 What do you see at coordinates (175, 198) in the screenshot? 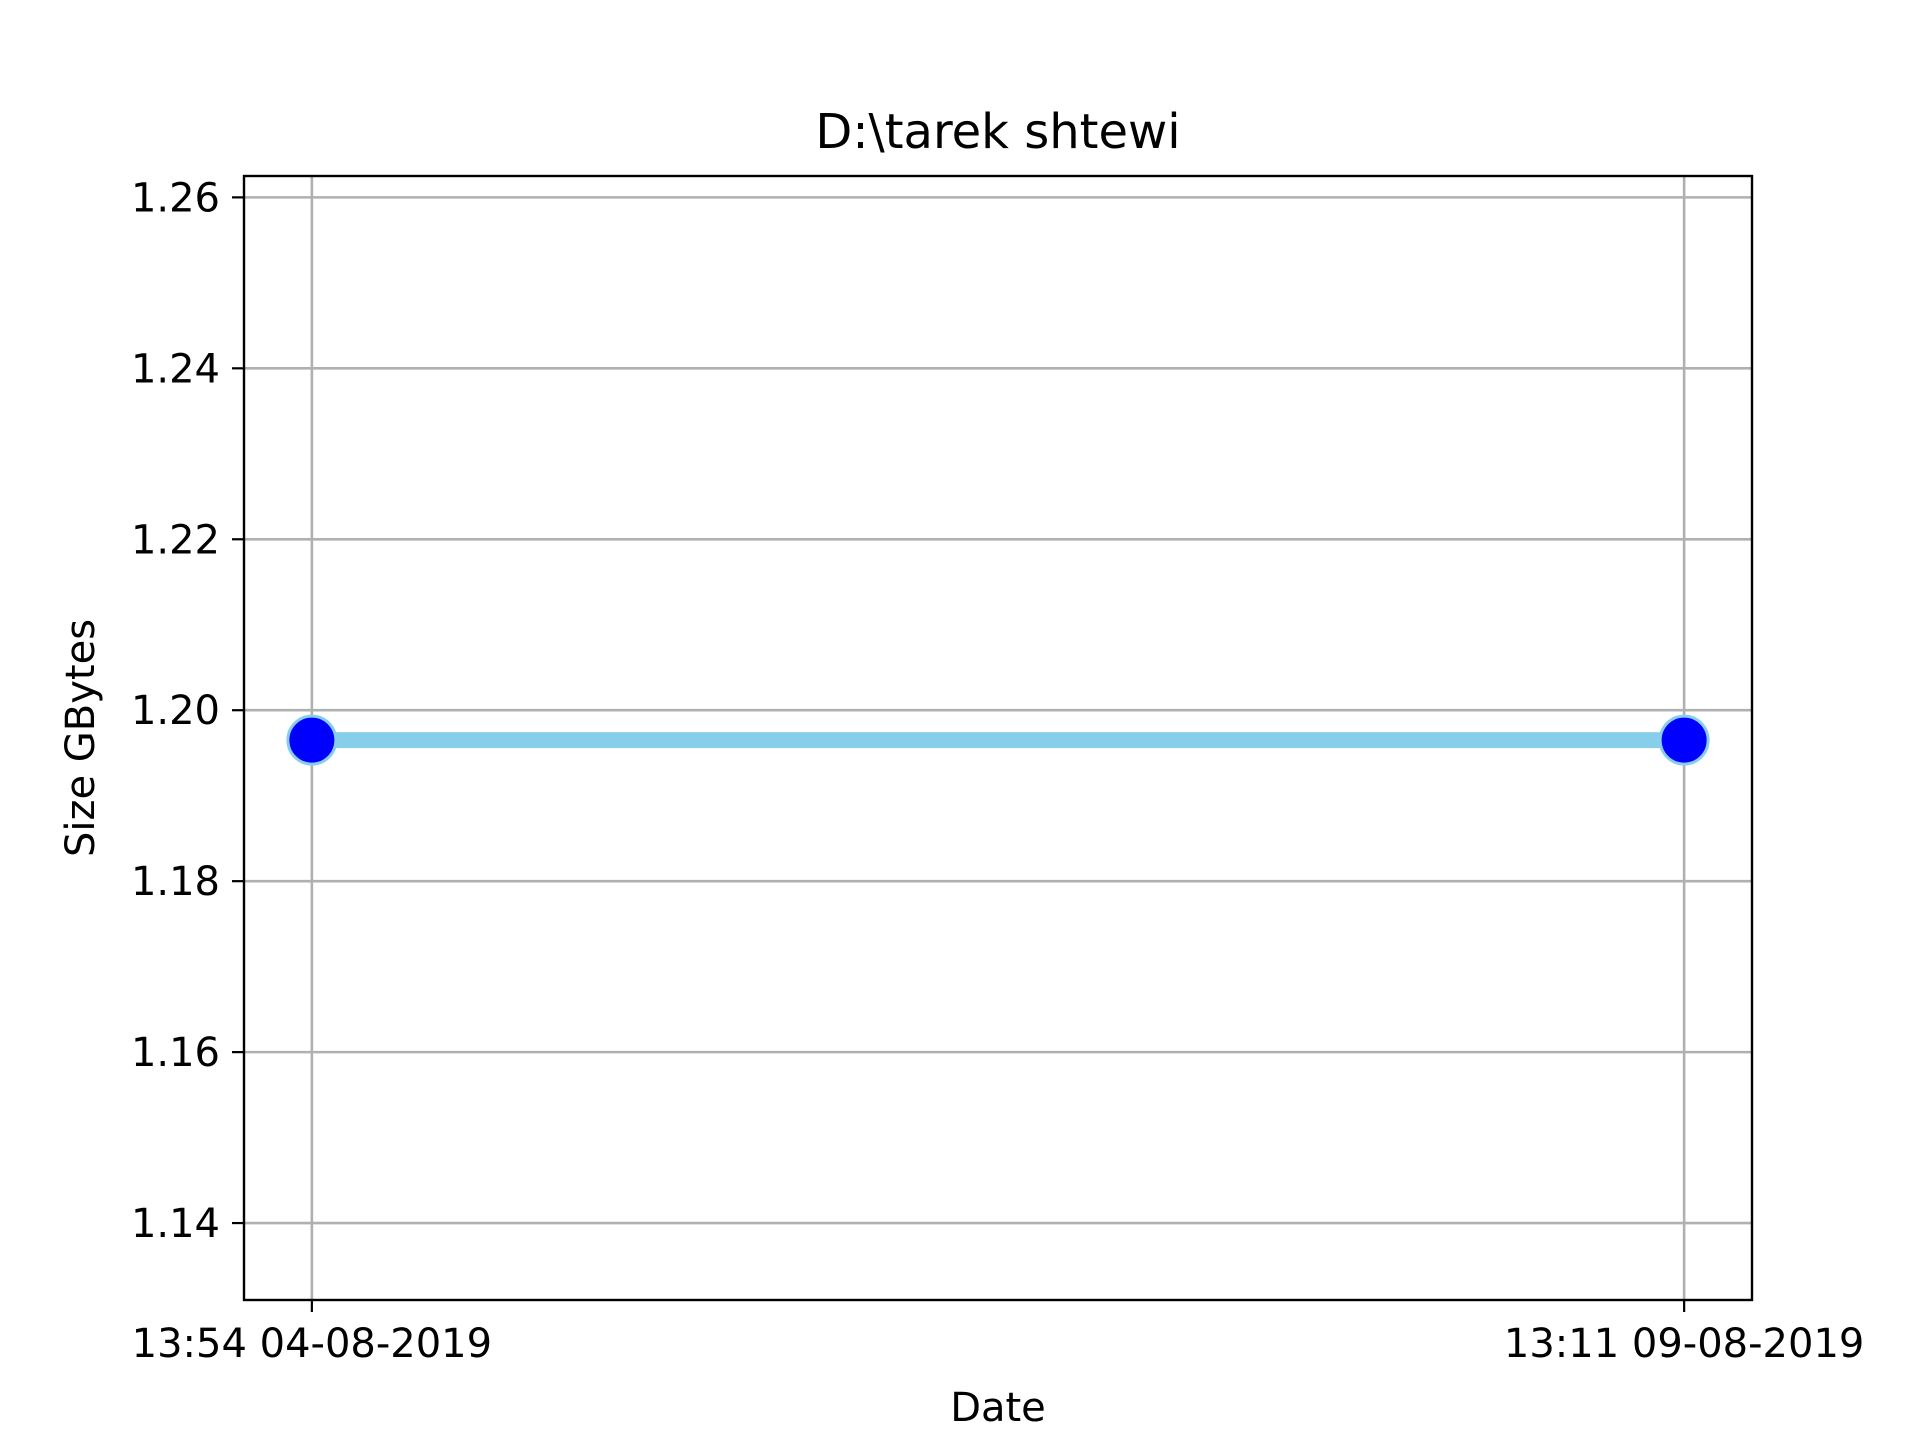
I see `y-tick-label: 1.26` at bounding box center [175, 198].